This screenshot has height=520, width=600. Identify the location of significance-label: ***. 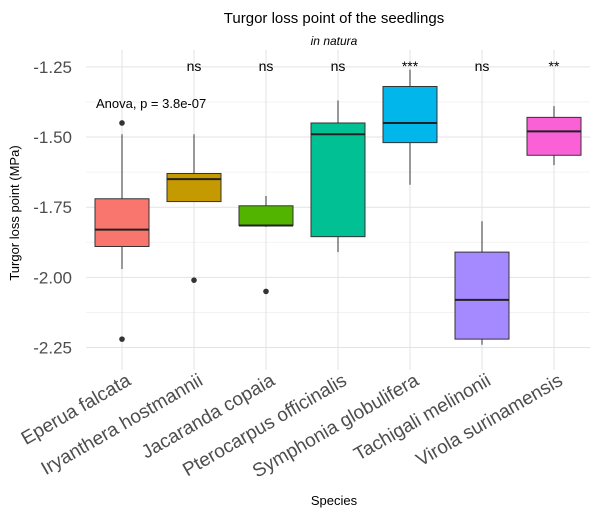
(410, 66).